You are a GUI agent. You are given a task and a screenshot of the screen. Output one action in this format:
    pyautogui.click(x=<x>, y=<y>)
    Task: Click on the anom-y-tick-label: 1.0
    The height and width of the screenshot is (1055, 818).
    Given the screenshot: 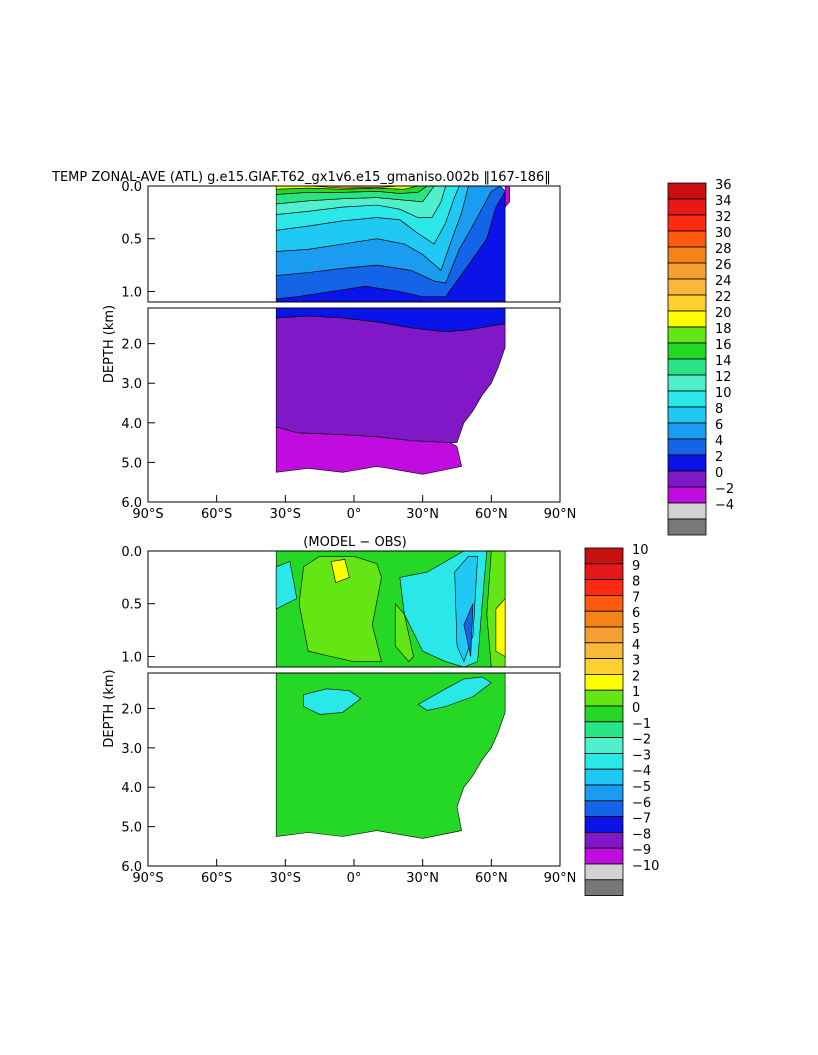 What is the action you would take?
    pyautogui.click(x=131, y=657)
    